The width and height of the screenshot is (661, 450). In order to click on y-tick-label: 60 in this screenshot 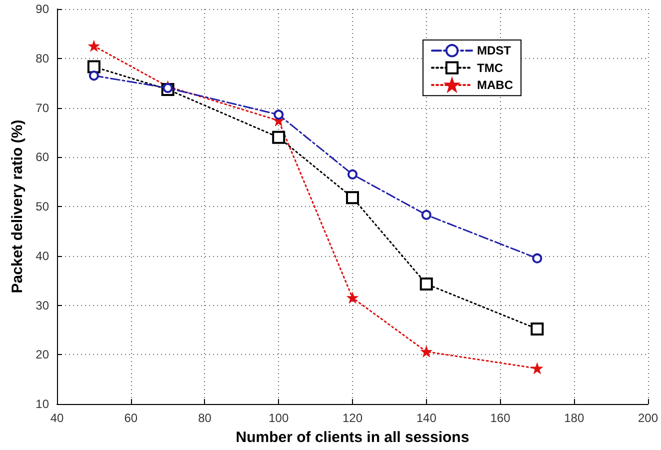, I will do `click(43, 157)`.